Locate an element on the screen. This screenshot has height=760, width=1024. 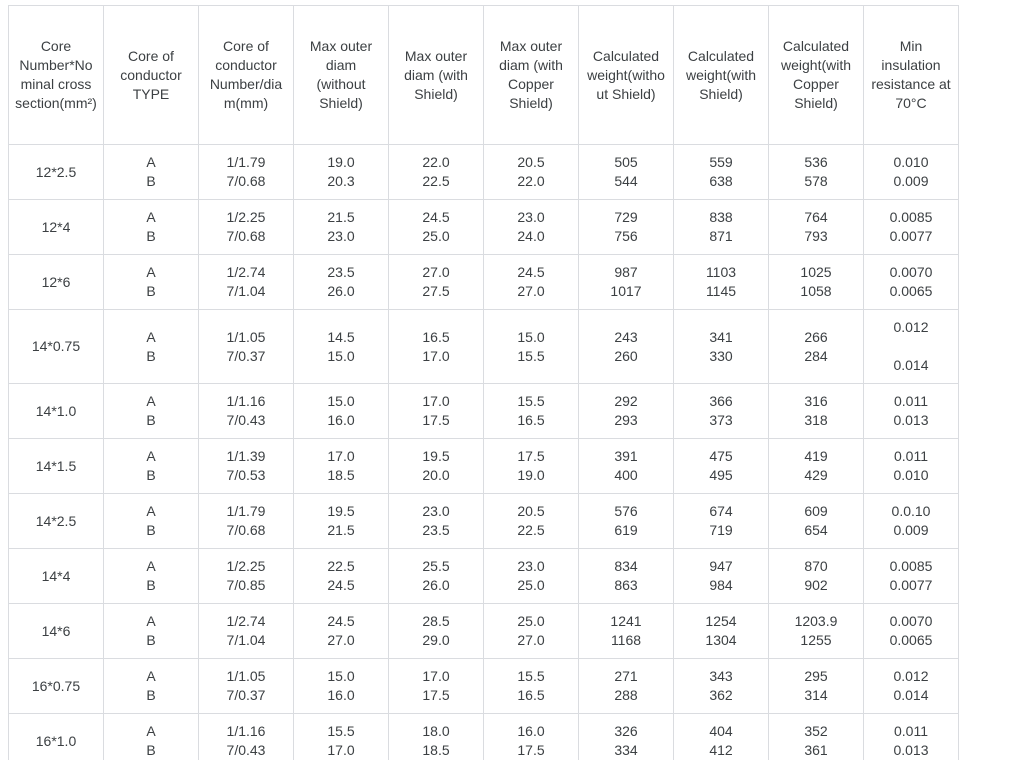
value-cell: 764 793 is located at coordinates (816, 227).